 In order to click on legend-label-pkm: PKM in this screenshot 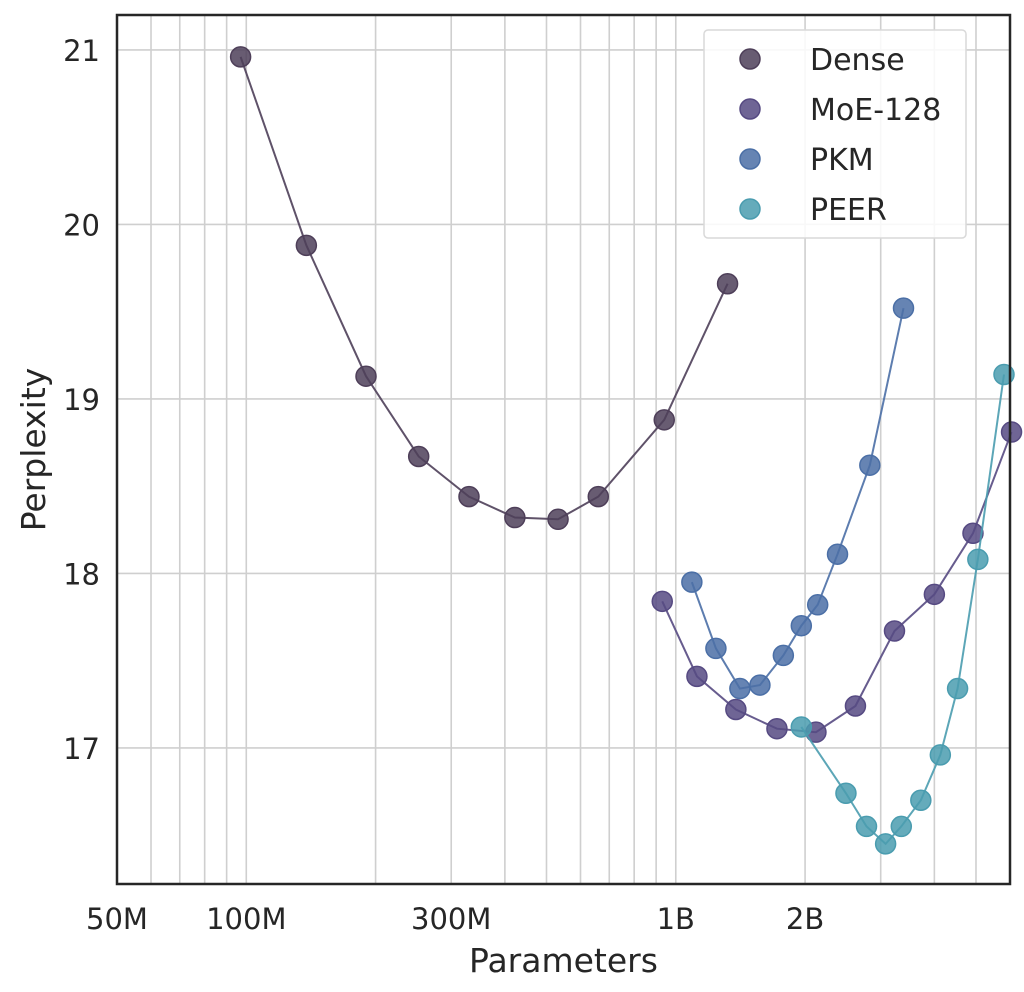, I will do `click(842, 160)`.